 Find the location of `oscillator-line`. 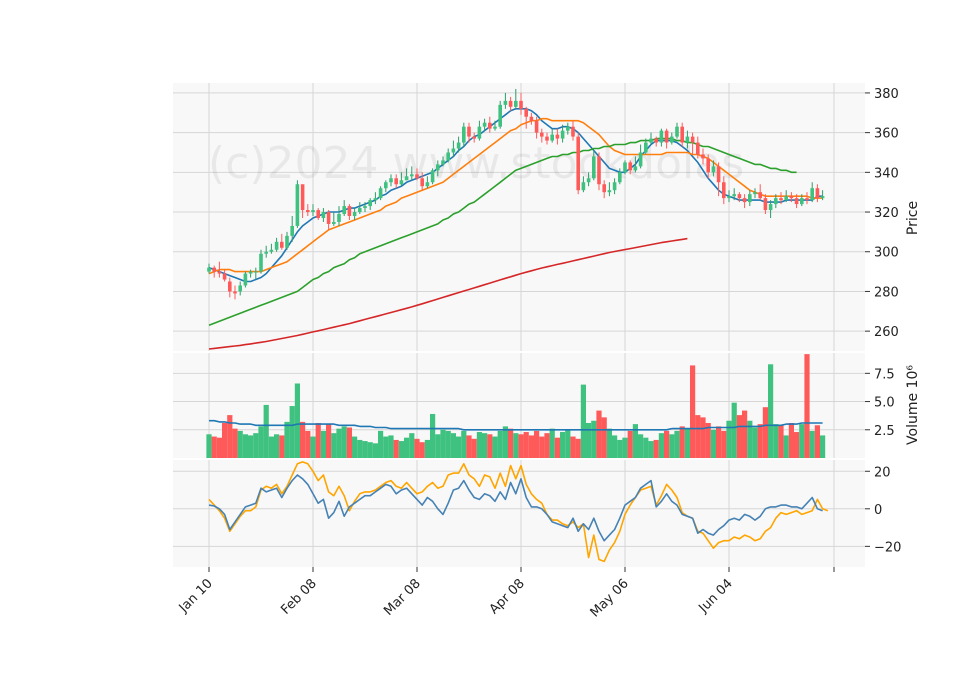

oscillator-line is located at coordinates (515, 508).